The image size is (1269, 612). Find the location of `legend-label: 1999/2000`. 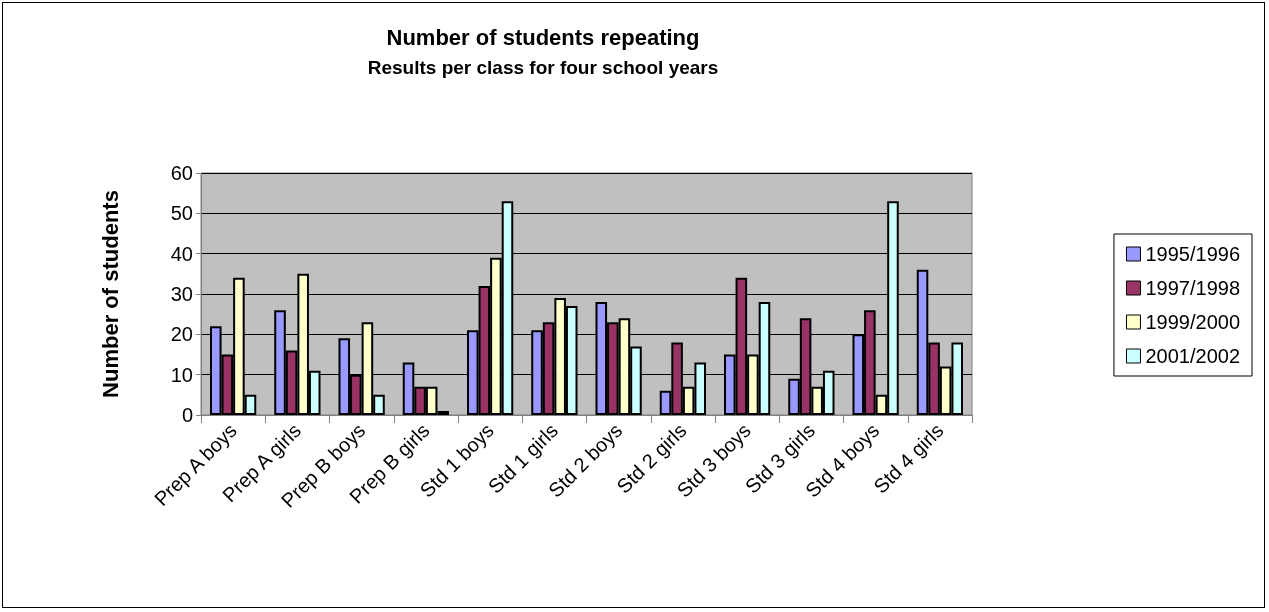

legend-label: 1999/2000 is located at coordinates (1193, 322).